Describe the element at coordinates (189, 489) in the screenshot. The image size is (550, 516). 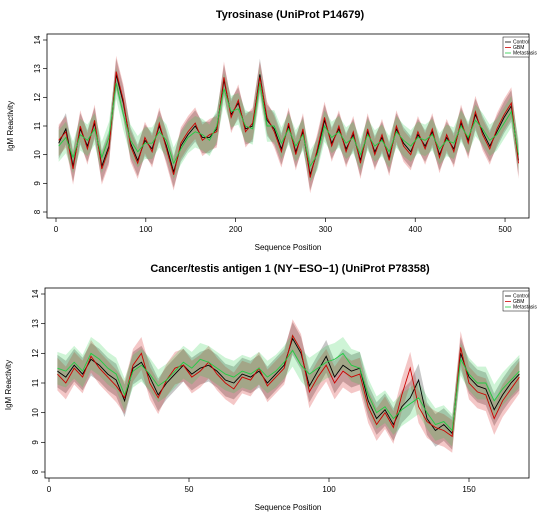
I see `x-tick-label: 50` at that location.